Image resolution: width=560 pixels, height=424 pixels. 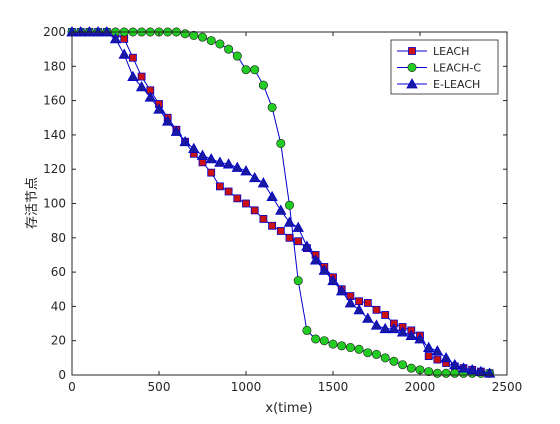 What do you see at coordinates (58, 341) in the screenshot?
I see `y-tick-label: 20` at bounding box center [58, 341].